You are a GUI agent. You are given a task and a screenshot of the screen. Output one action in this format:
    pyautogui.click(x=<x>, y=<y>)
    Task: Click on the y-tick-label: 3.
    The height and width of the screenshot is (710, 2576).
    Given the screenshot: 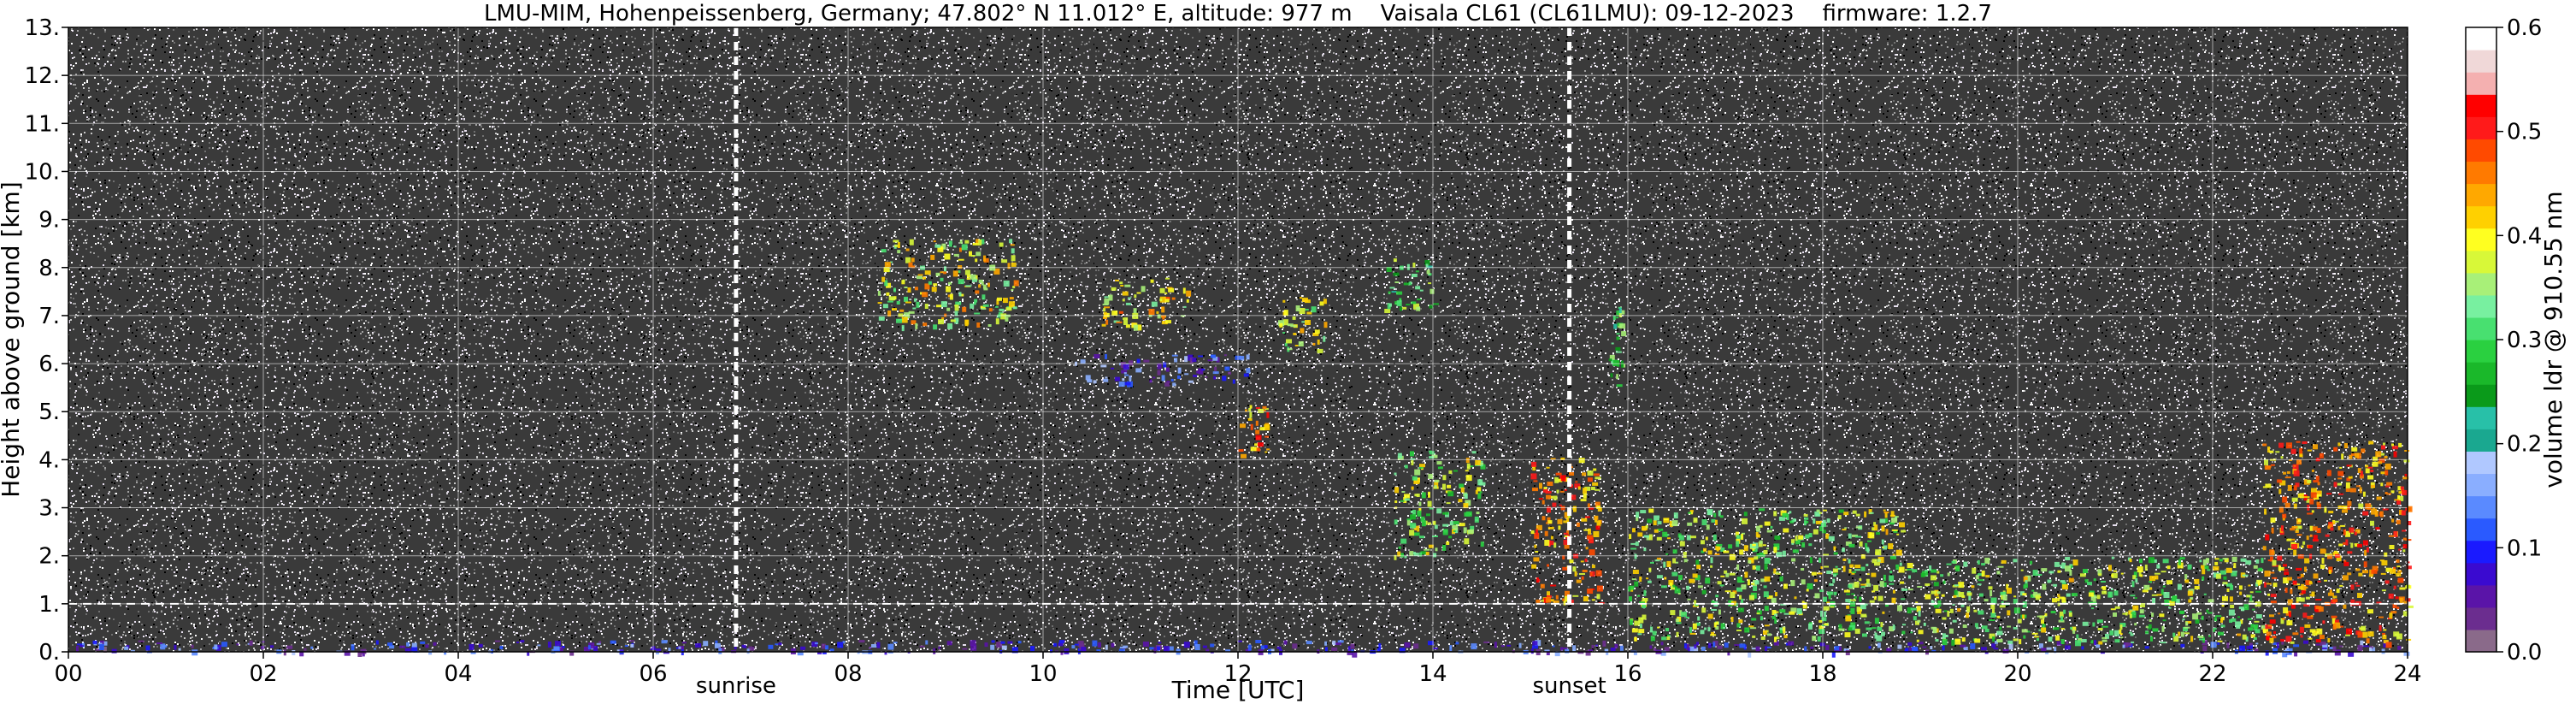 What is the action you would take?
    pyautogui.click(x=49, y=509)
    